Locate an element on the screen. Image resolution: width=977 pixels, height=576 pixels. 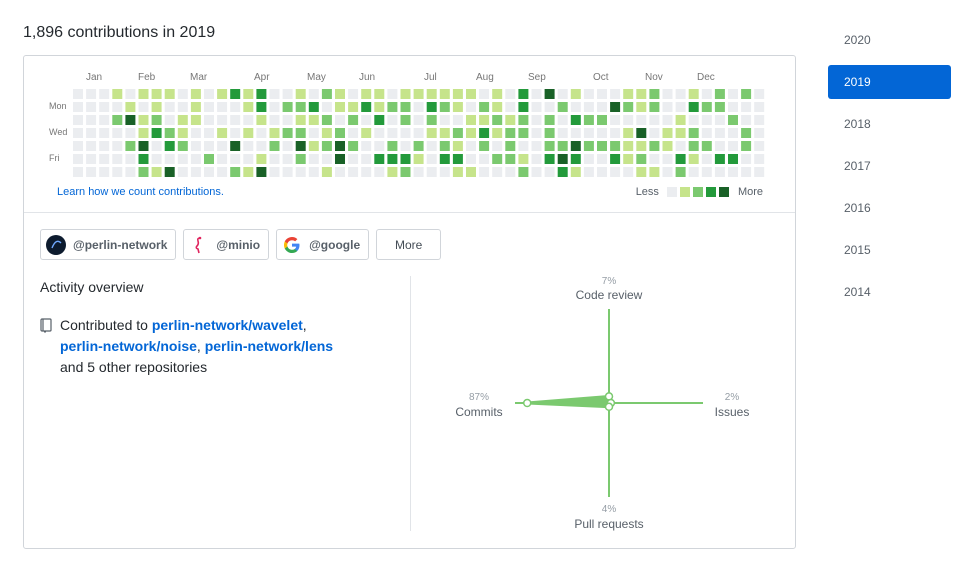
repo-link-lens: perlin-network/lens is located at coordinates (269, 346).